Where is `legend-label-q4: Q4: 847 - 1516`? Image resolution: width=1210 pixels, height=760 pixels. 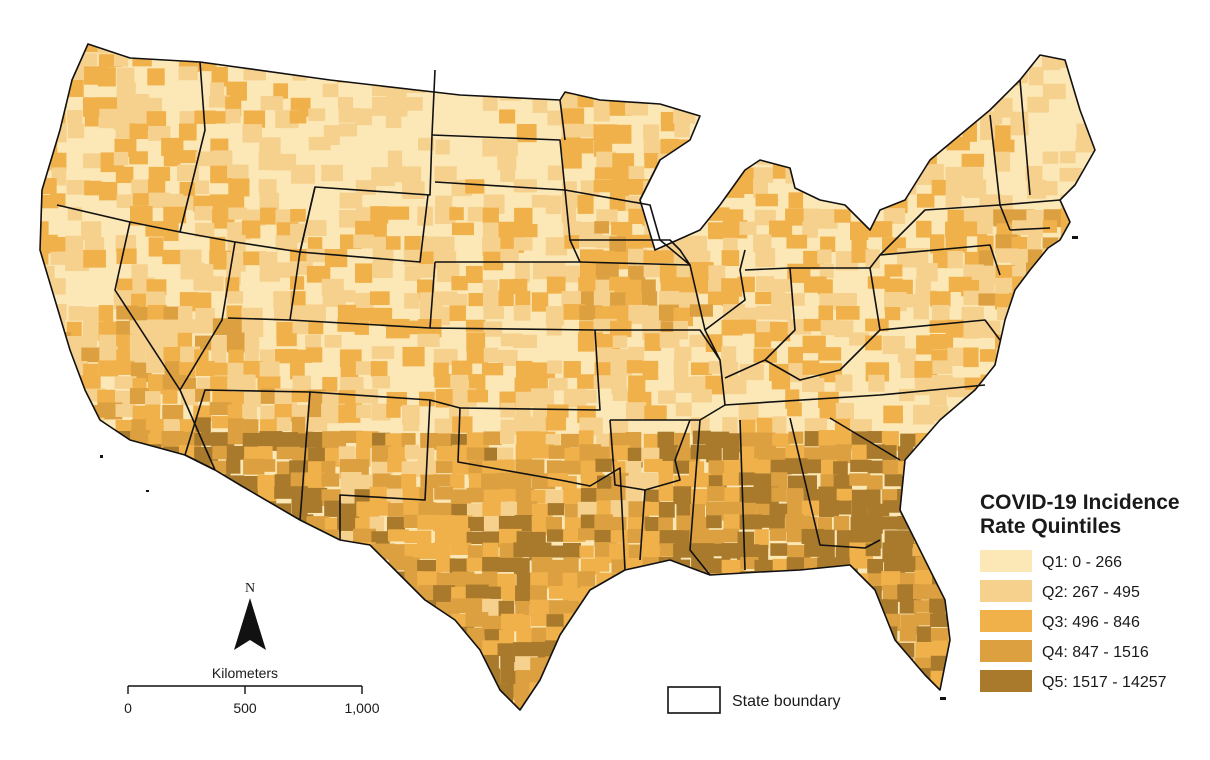 legend-label-q4: Q4: 847 - 1516 is located at coordinates (1095, 652).